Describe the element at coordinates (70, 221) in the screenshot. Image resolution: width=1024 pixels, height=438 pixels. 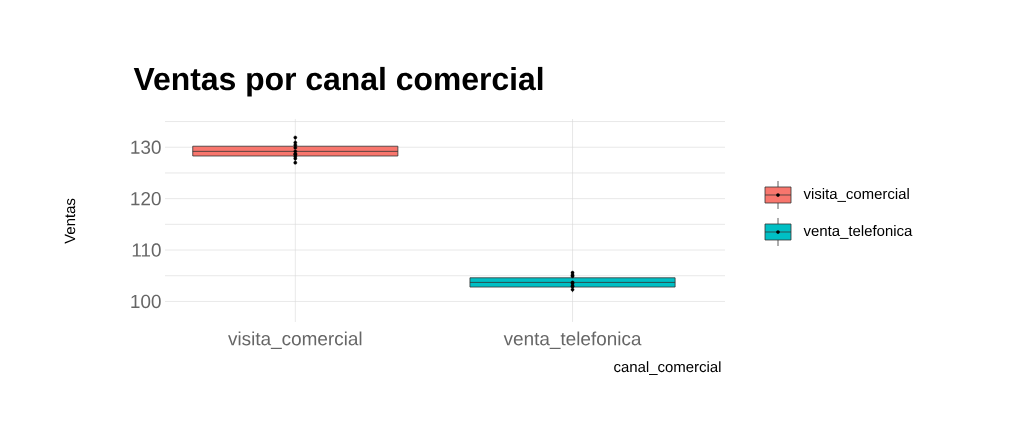
I see `y-axis-title: Ventas` at that location.